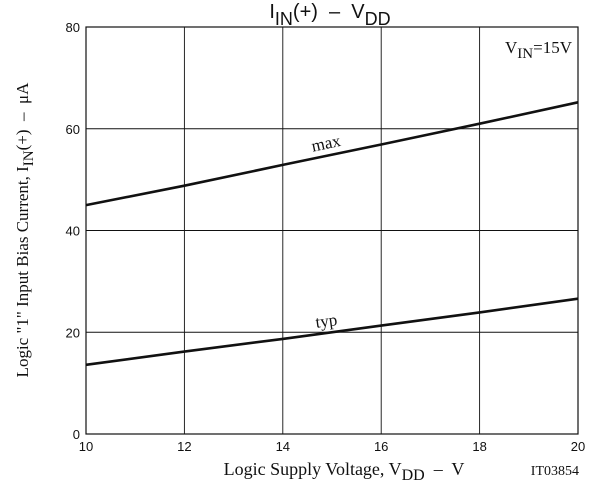 The height and width of the screenshot is (483, 592). What do you see at coordinates (378, 19) in the screenshot?
I see `chart-title-sub2: DD` at bounding box center [378, 19].